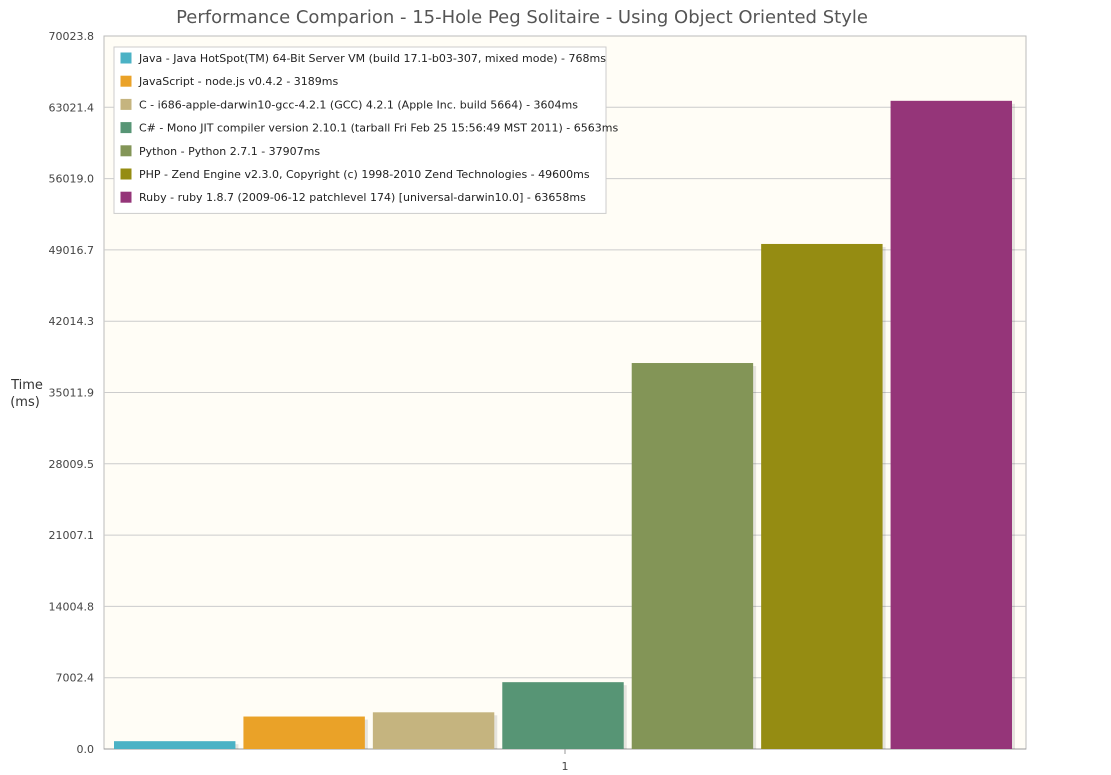  Describe the element at coordinates (72, 179) in the screenshot. I see `y-tick-label: 56019.0` at that location.